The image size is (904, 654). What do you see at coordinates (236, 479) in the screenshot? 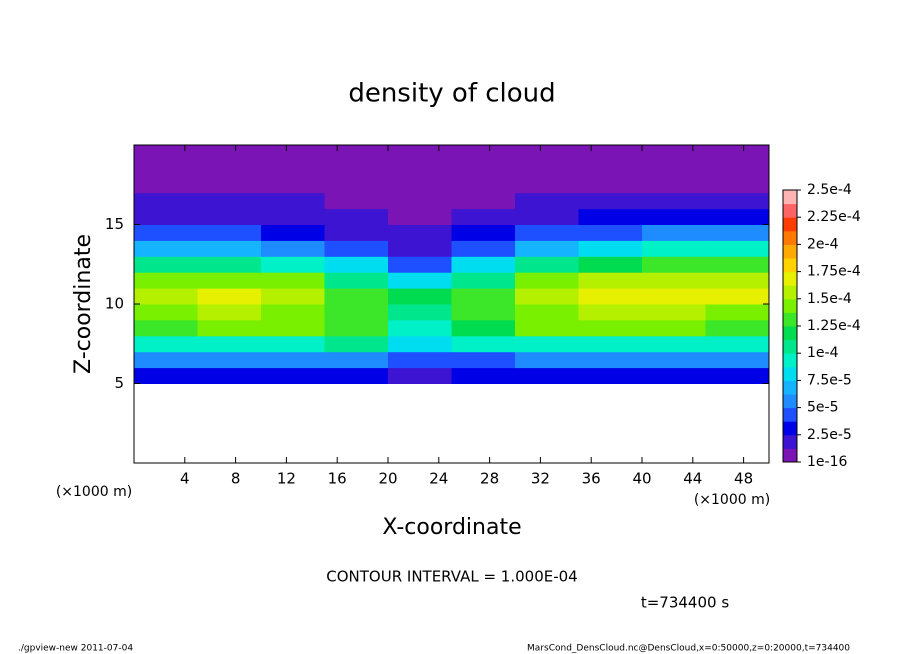
I see `x-tick-label: 8` at bounding box center [236, 479].